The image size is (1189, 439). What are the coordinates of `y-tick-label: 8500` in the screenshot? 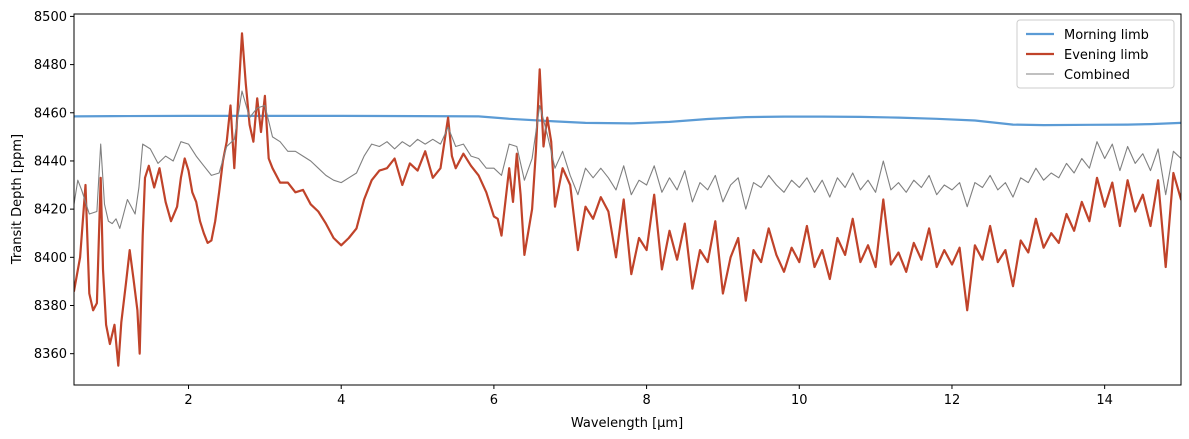 It's located at (50, 17).